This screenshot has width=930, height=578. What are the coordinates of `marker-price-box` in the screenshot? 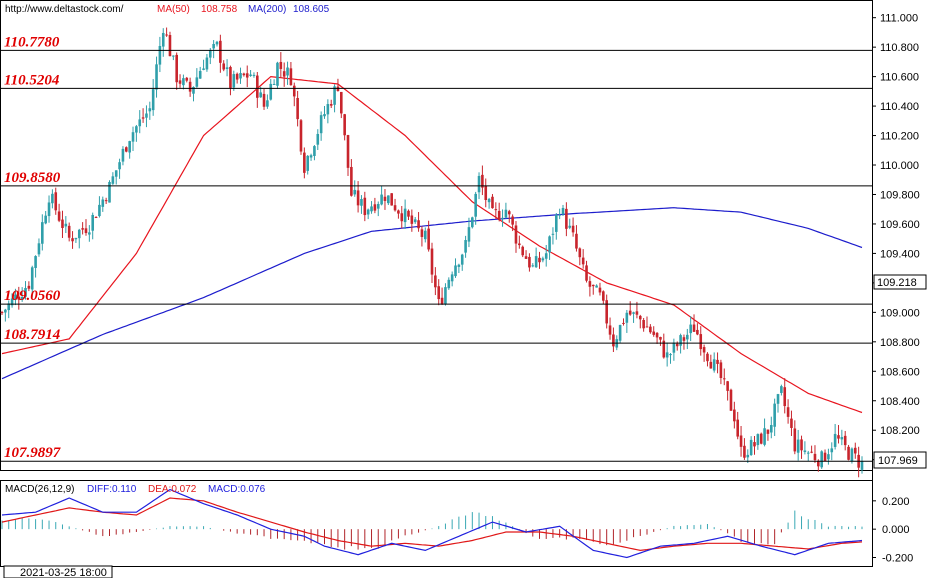 It's located at (900, 282).